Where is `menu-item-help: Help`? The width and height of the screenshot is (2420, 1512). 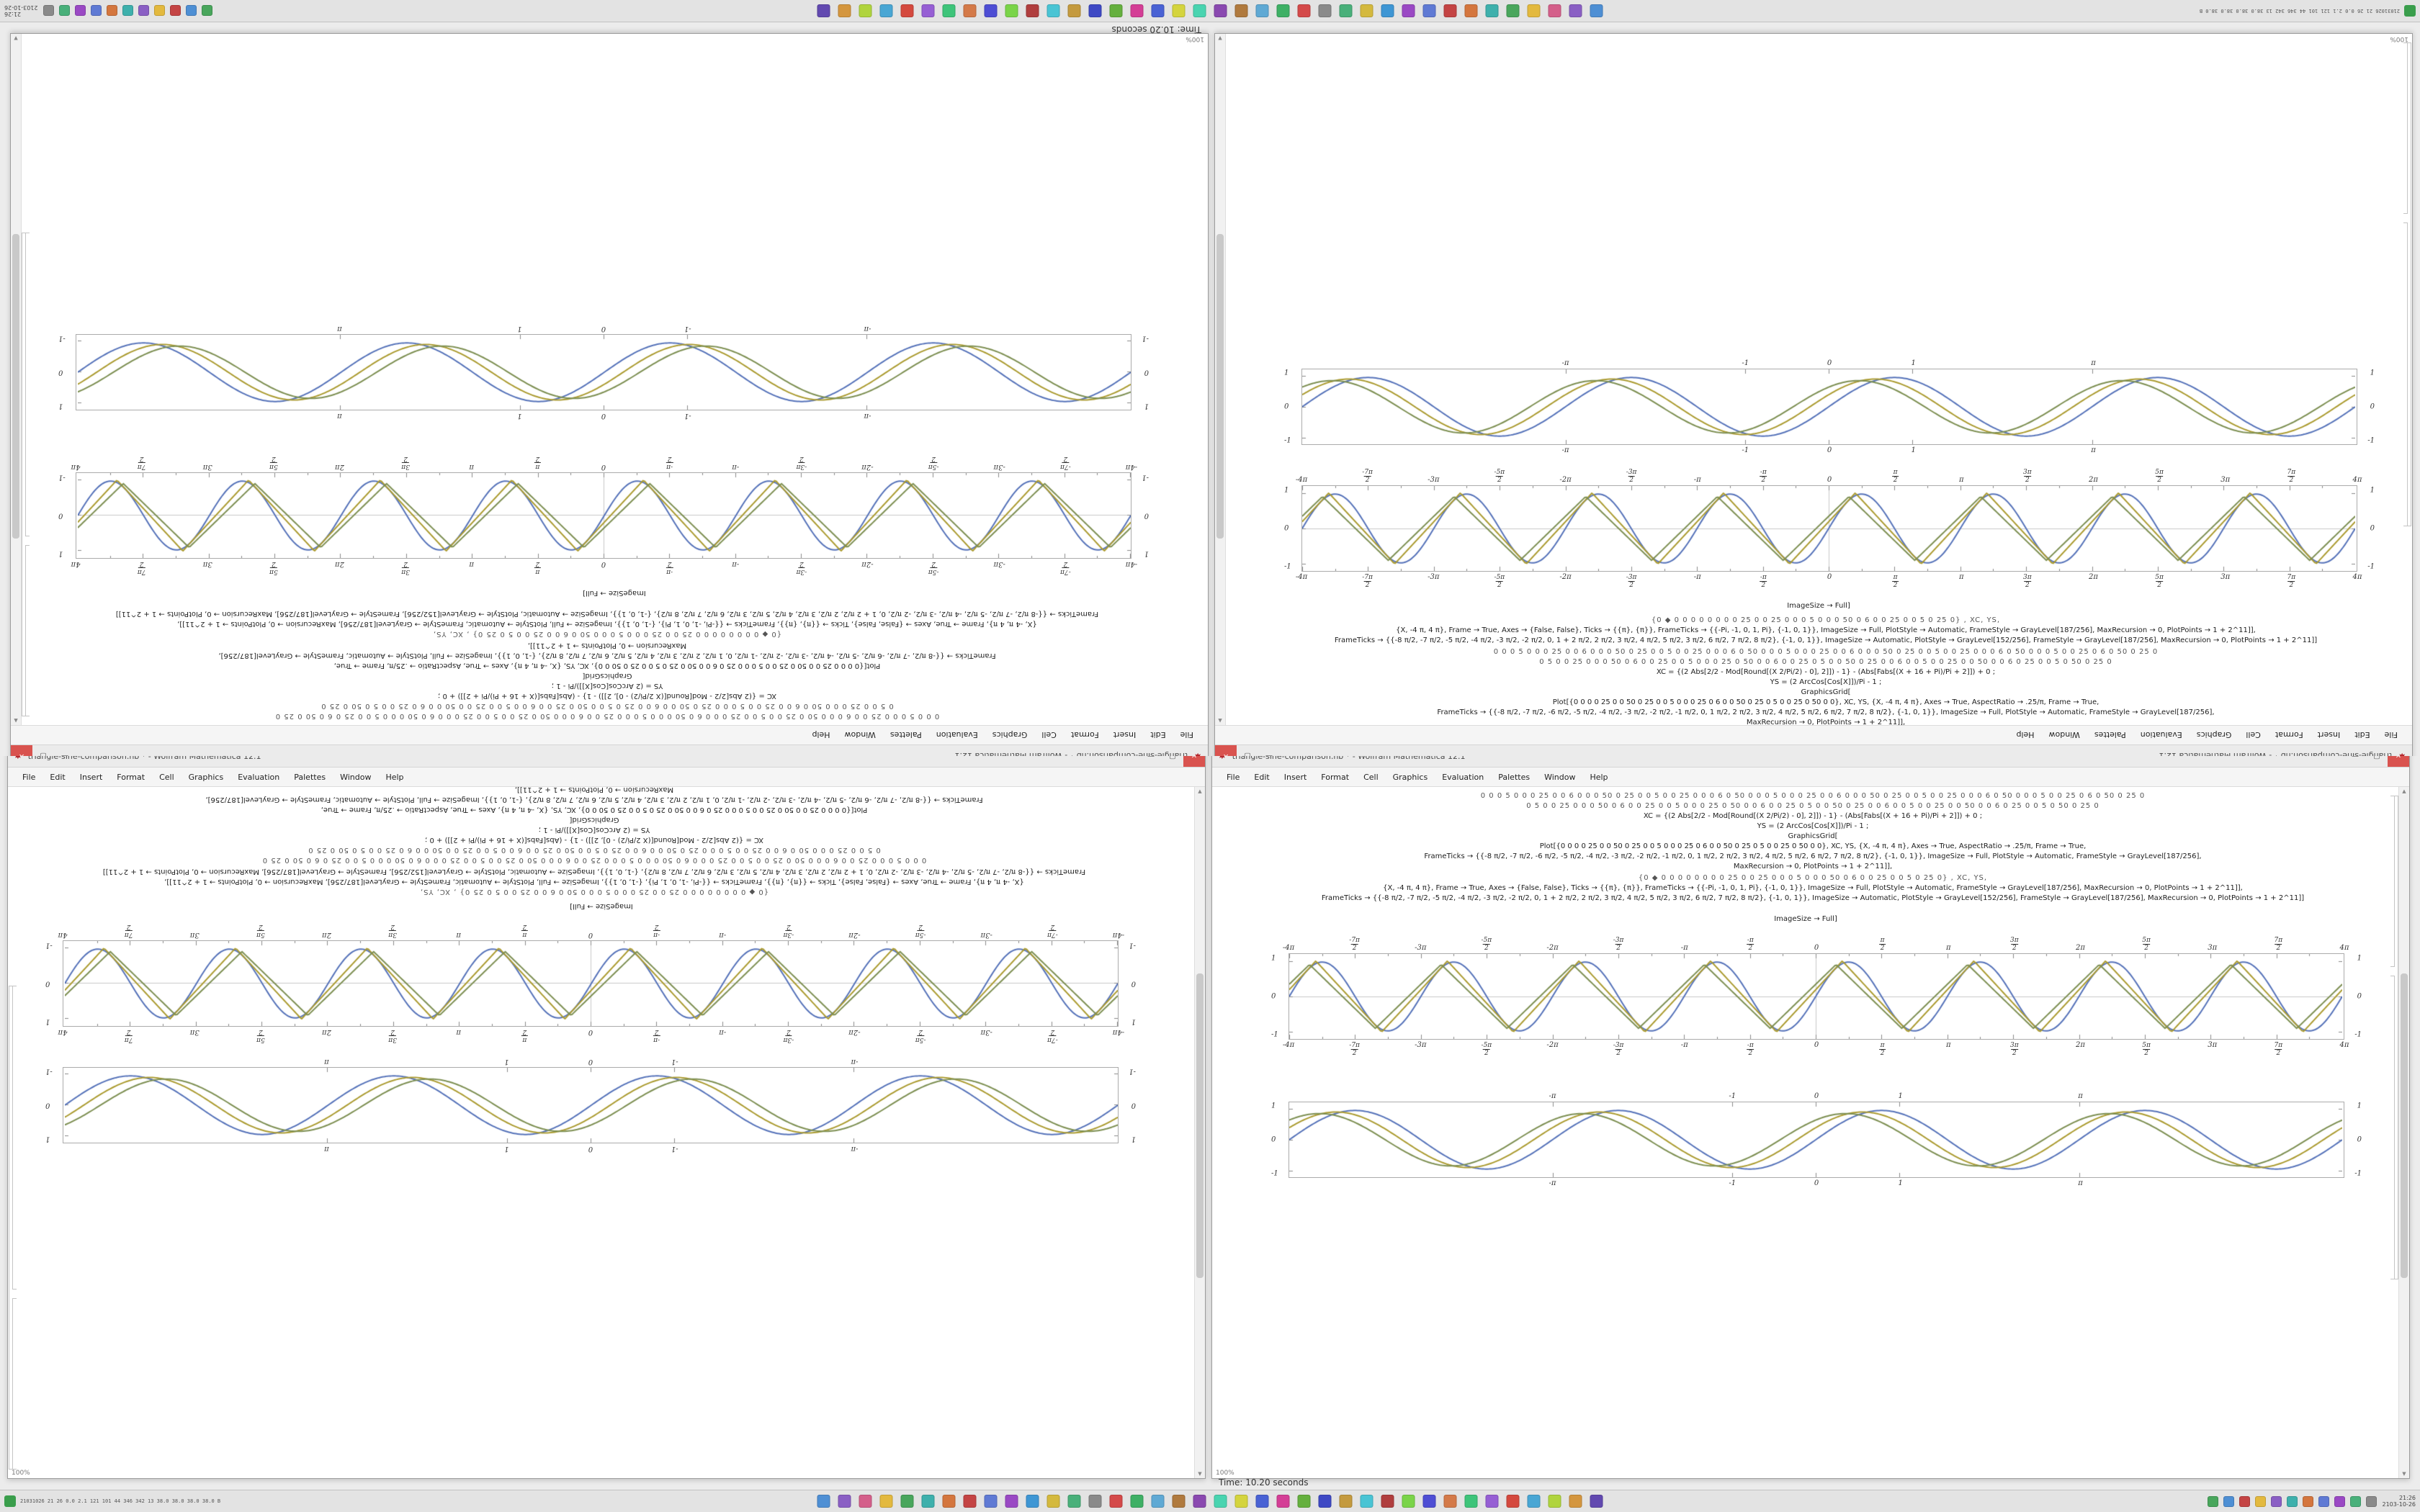
menu-item-help: Help is located at coordinates (1599, 777).